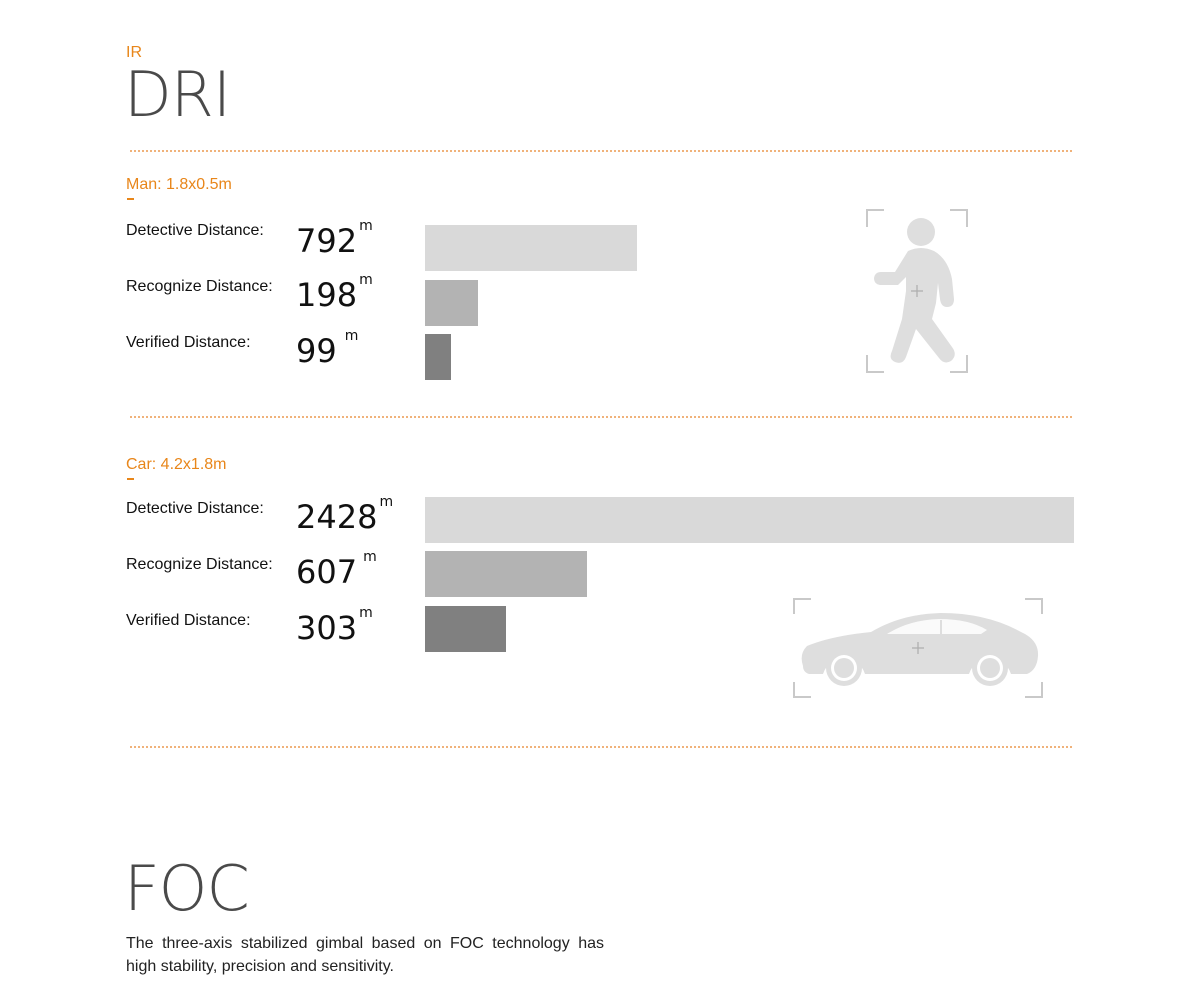  I want to click on bar-man-recognize, so click(451, 303).